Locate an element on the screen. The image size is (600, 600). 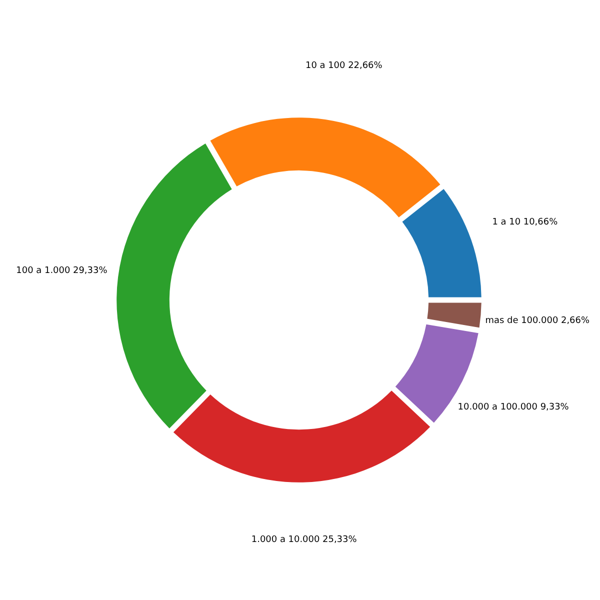
slice-label: 10.000 a 100.000 9,33% is located at coordinates (514, 407).